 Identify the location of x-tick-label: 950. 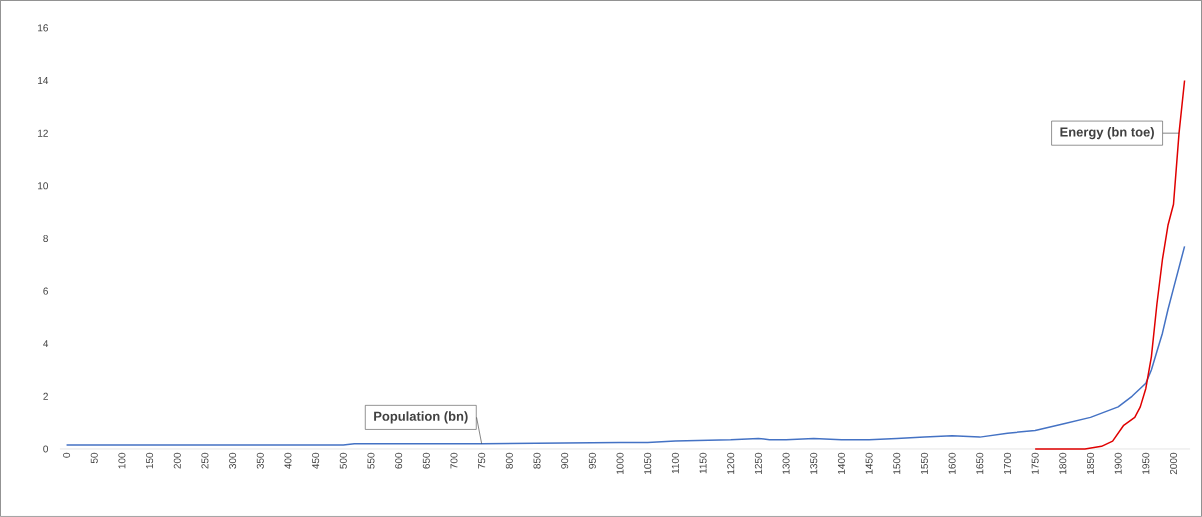
(592, 460).